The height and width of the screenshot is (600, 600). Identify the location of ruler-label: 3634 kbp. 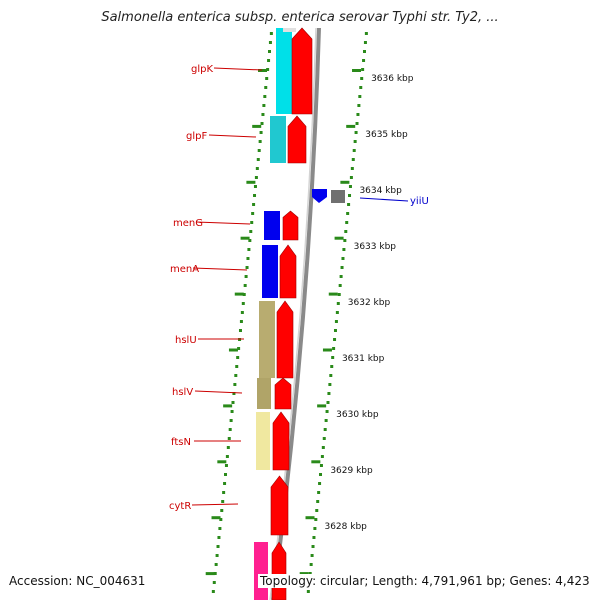
(380, 191).